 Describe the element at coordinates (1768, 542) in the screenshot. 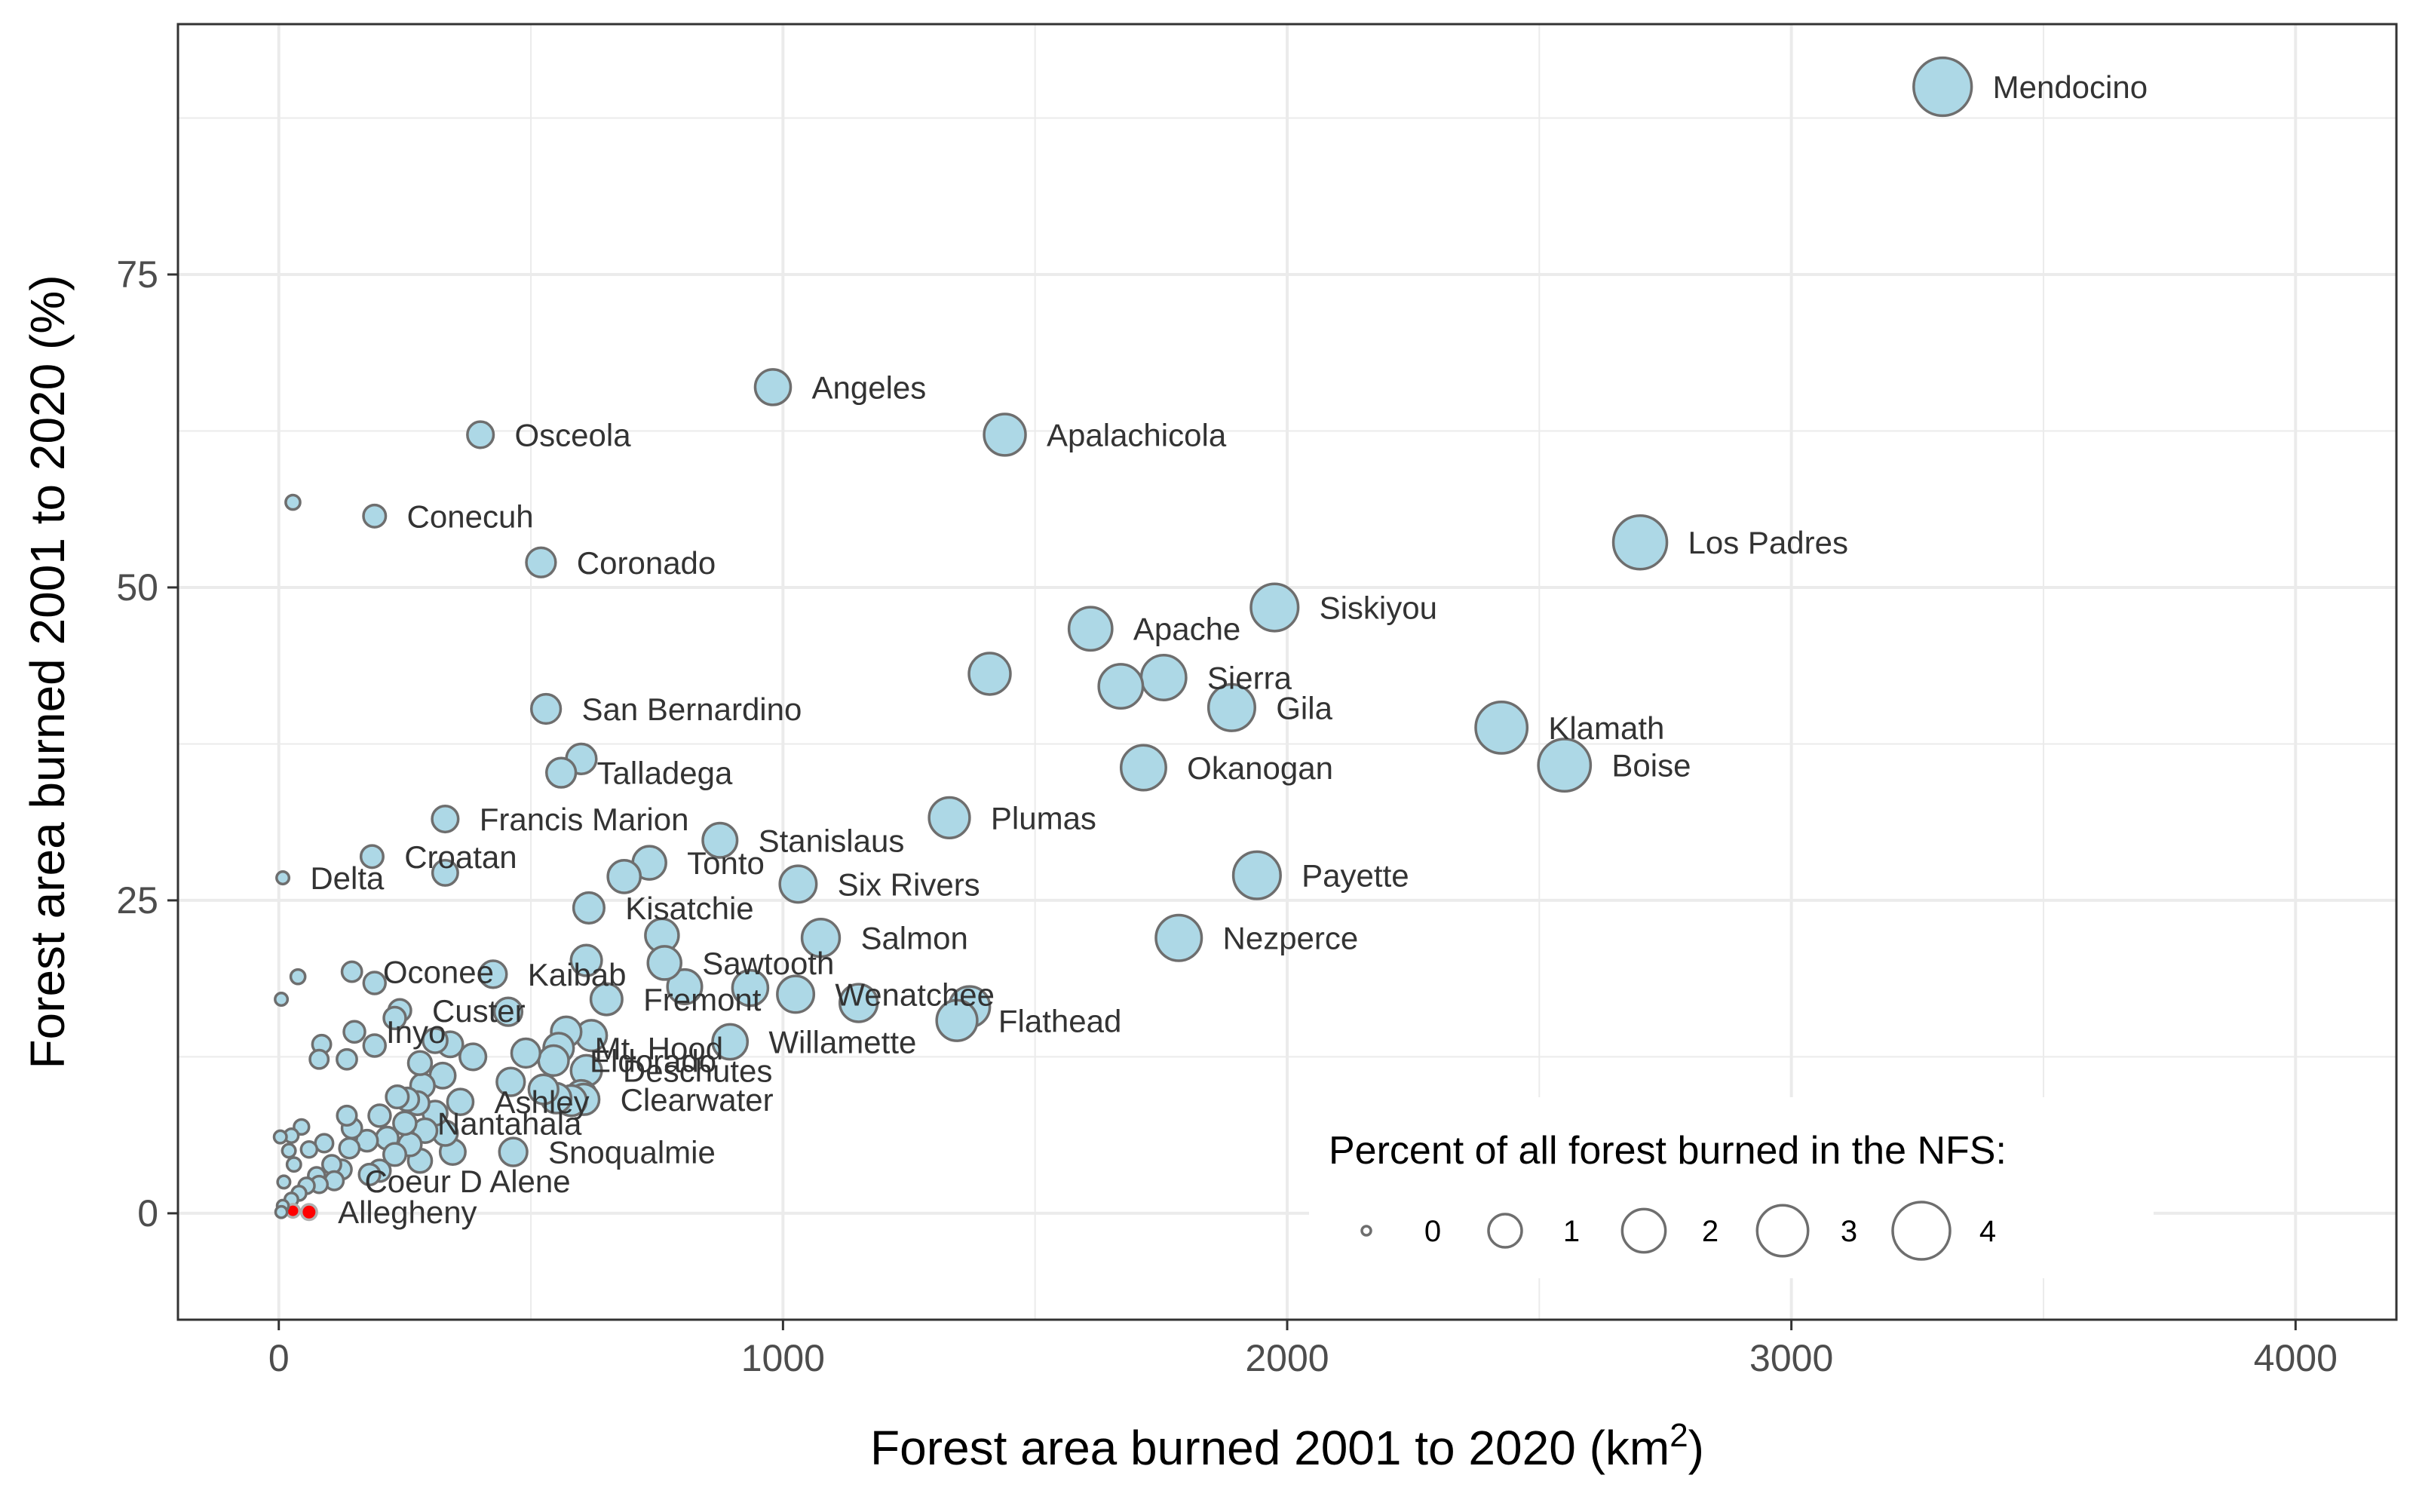

I see `point-label: Los Padres` at that location.